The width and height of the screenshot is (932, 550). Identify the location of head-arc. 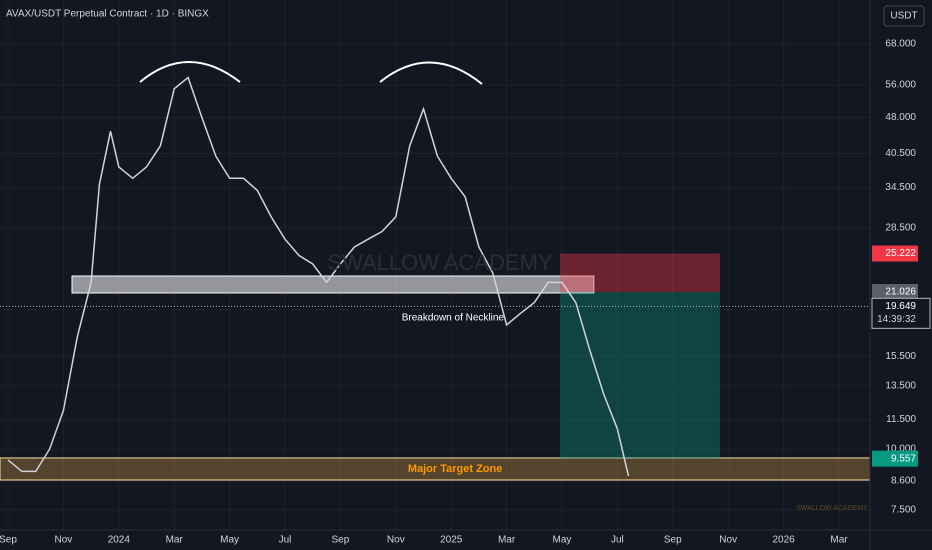
(431, 73).